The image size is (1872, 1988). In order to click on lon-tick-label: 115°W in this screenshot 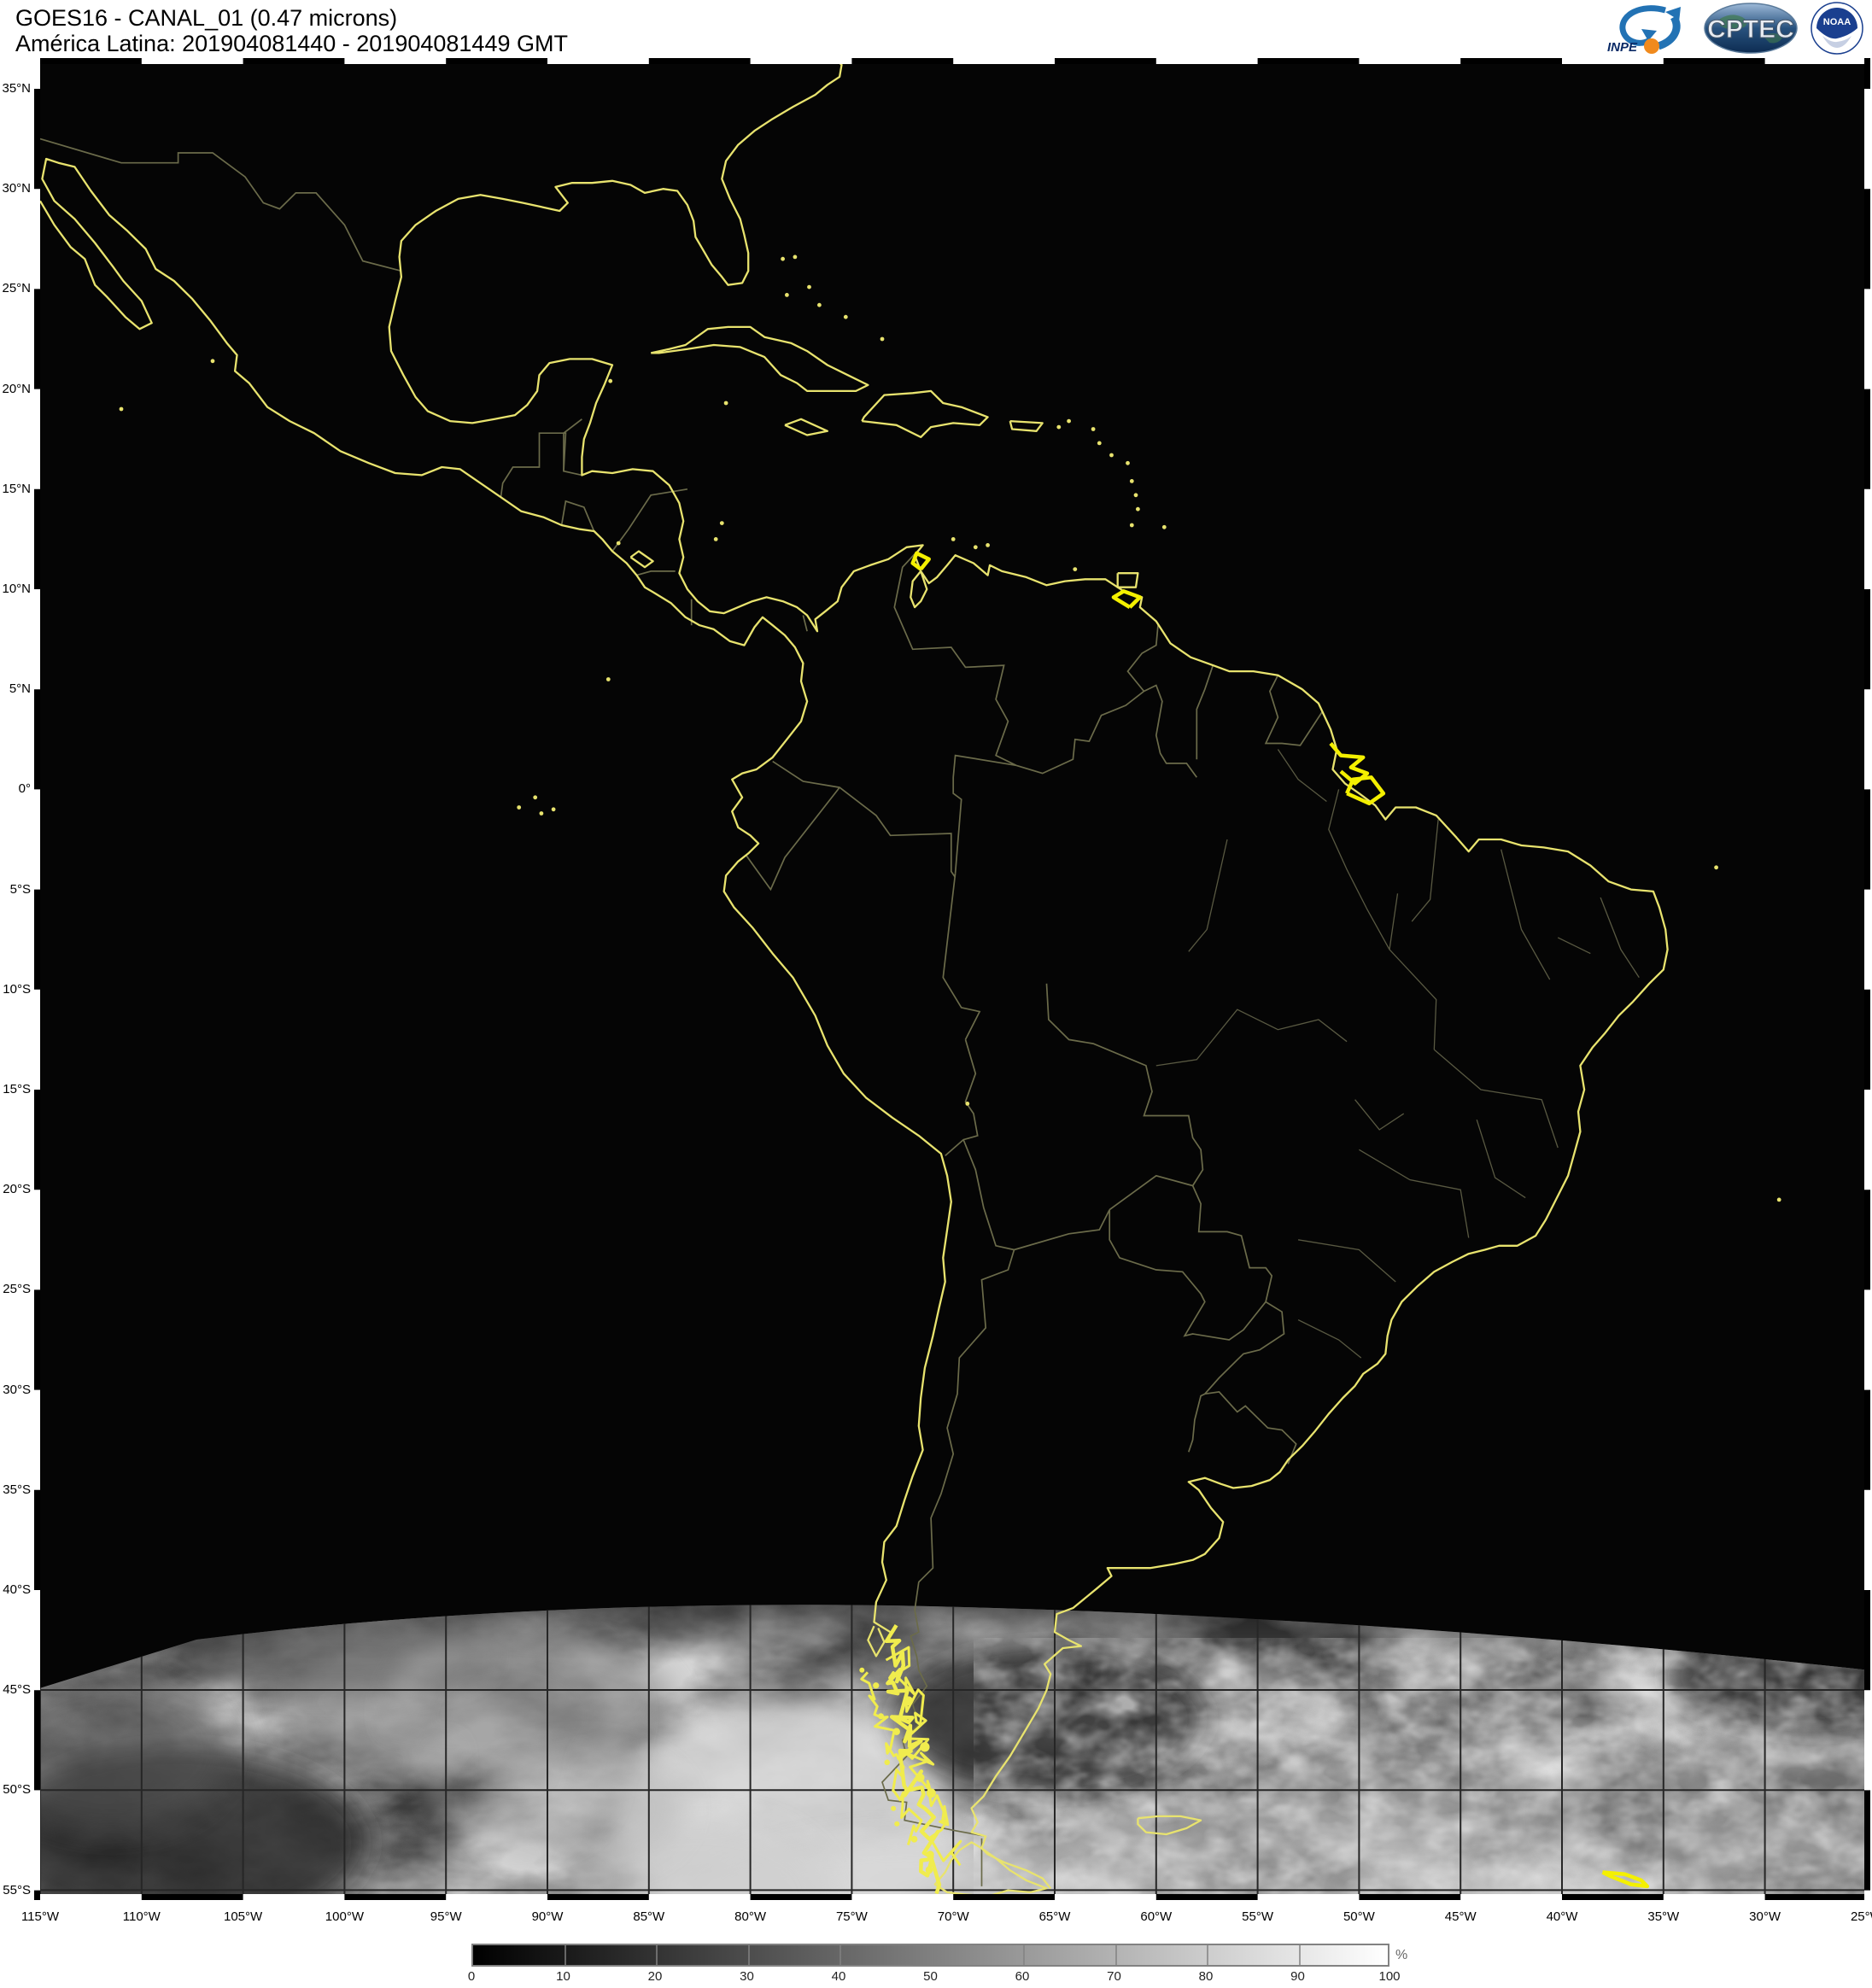, I will do `click(40, 1916)`.